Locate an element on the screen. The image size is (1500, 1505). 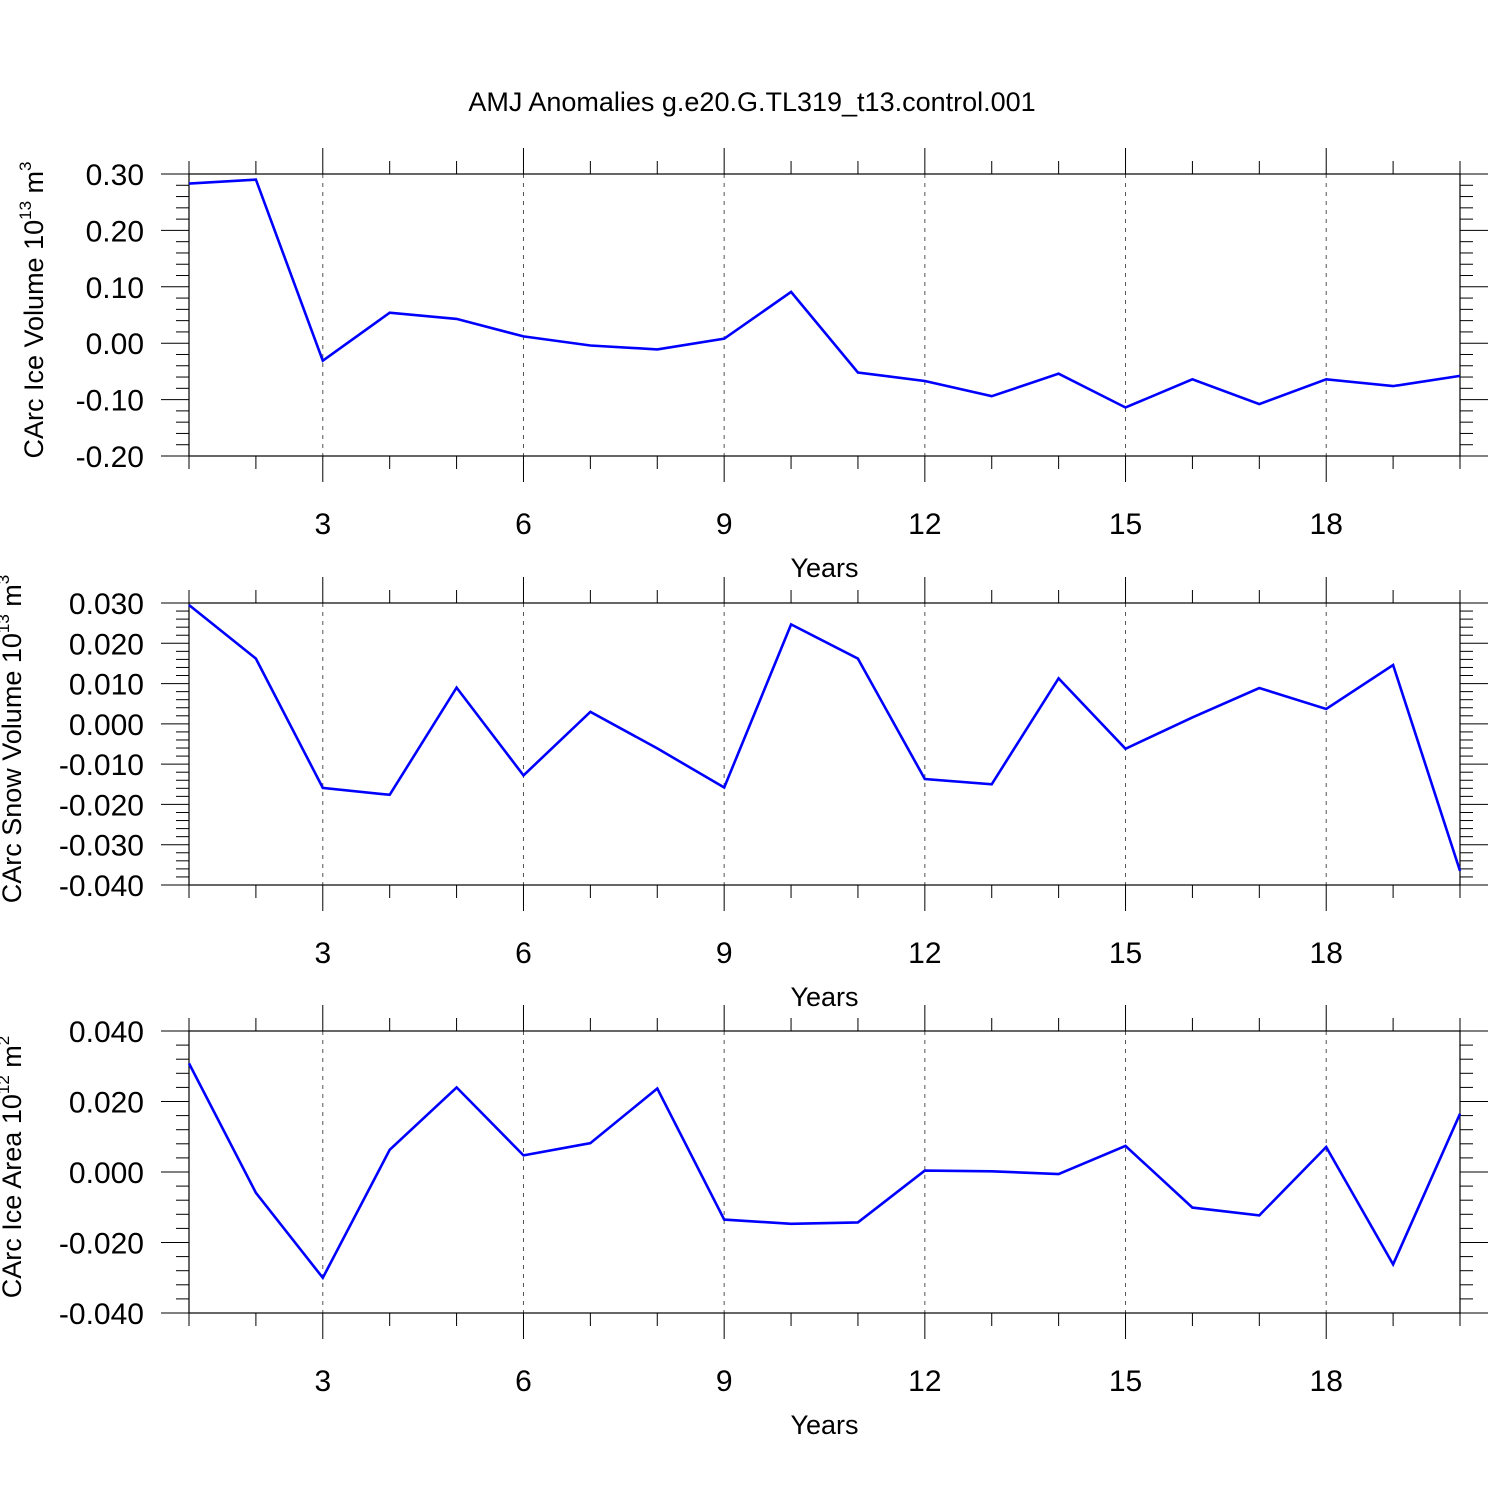
y-tick-label: 0.040 is located at coordinates (106, 1032).